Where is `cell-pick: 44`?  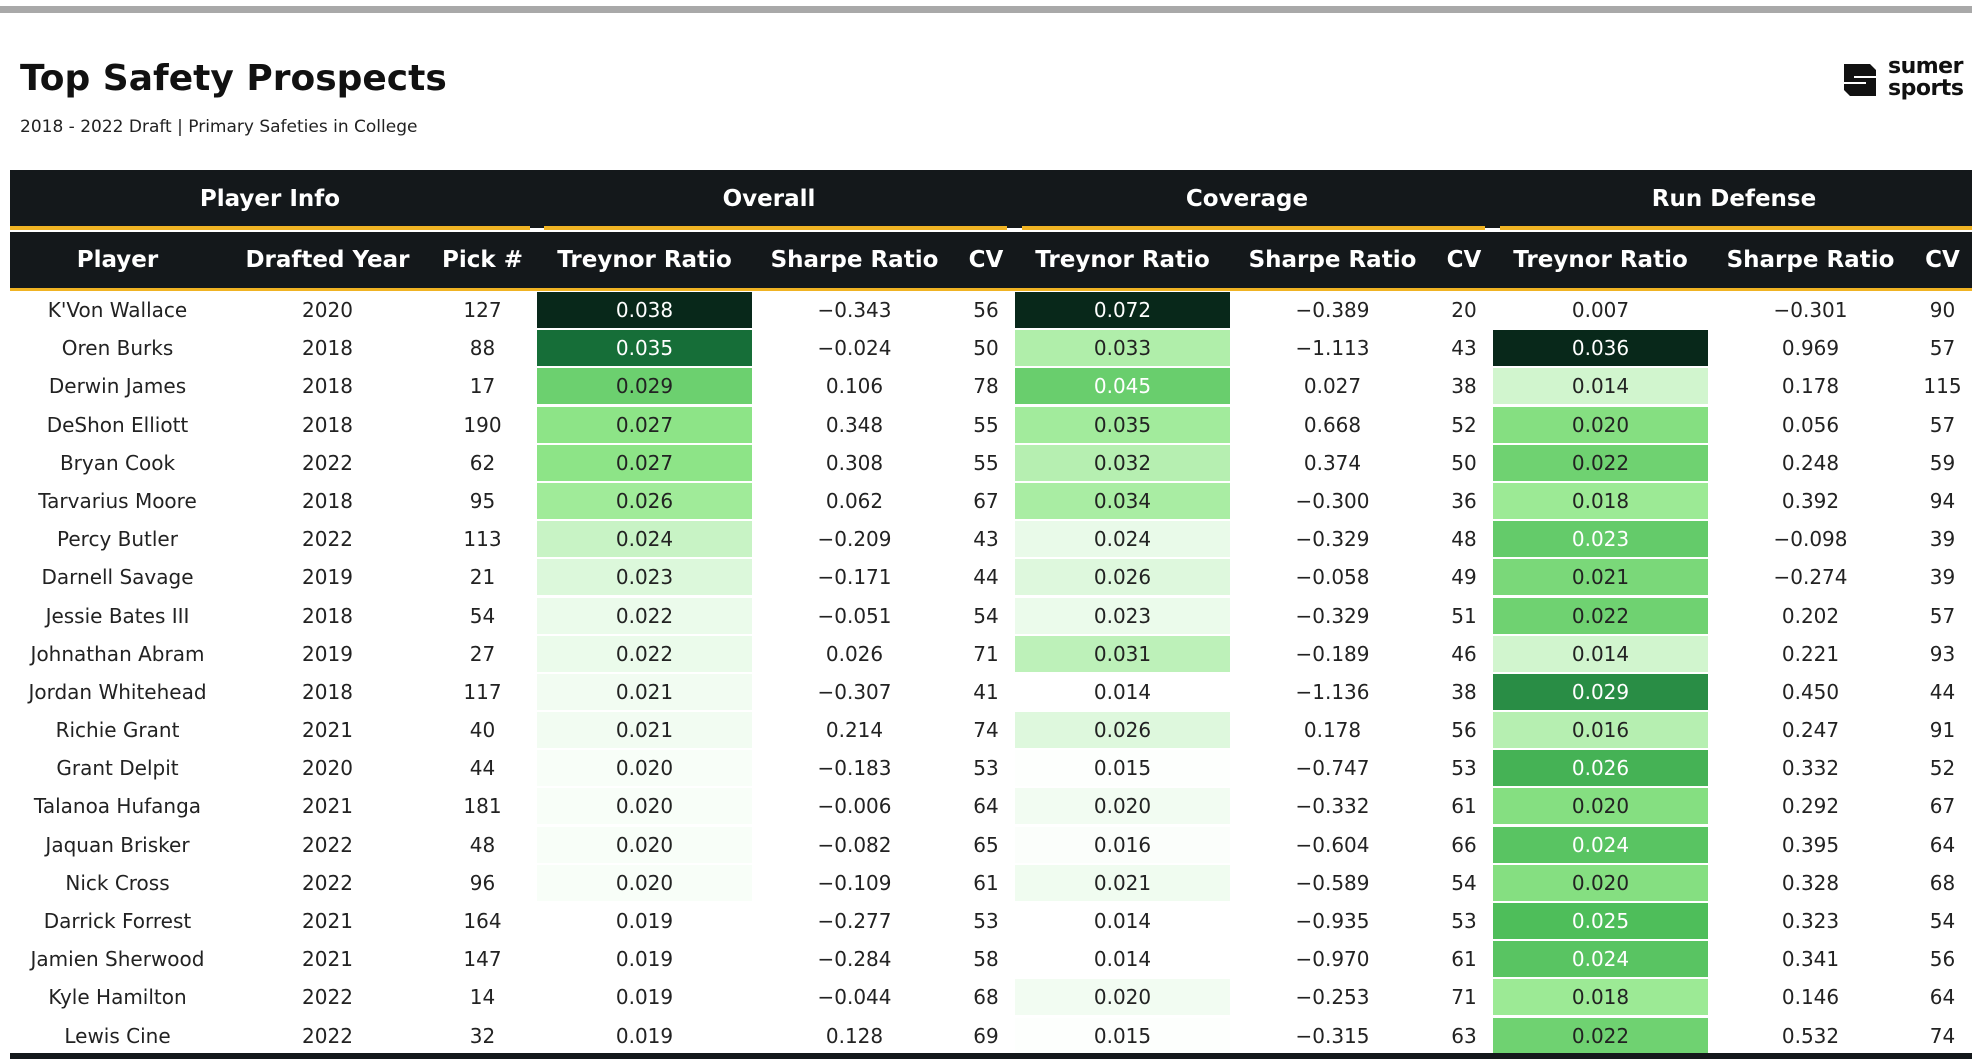 cell-pick: 44 is located at coordinates (482, 768).